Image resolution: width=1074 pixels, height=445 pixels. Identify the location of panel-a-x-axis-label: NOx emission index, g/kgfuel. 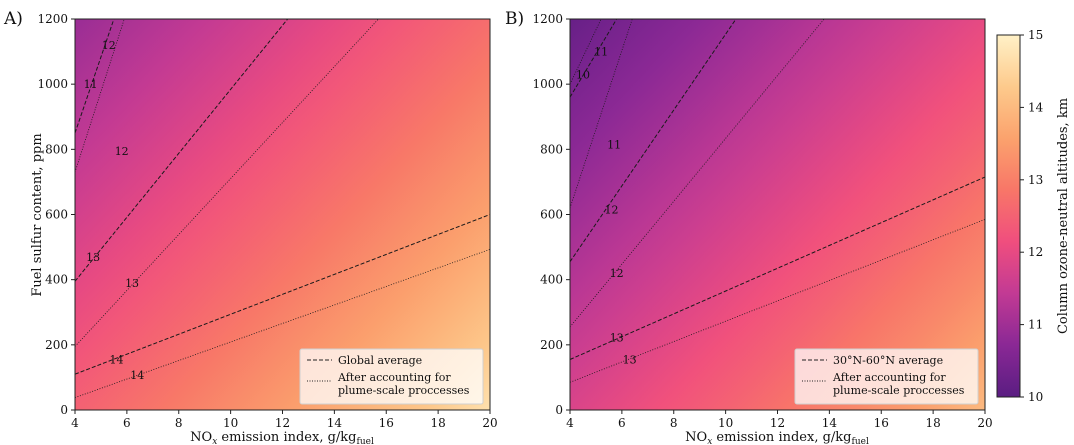
(282, 437).